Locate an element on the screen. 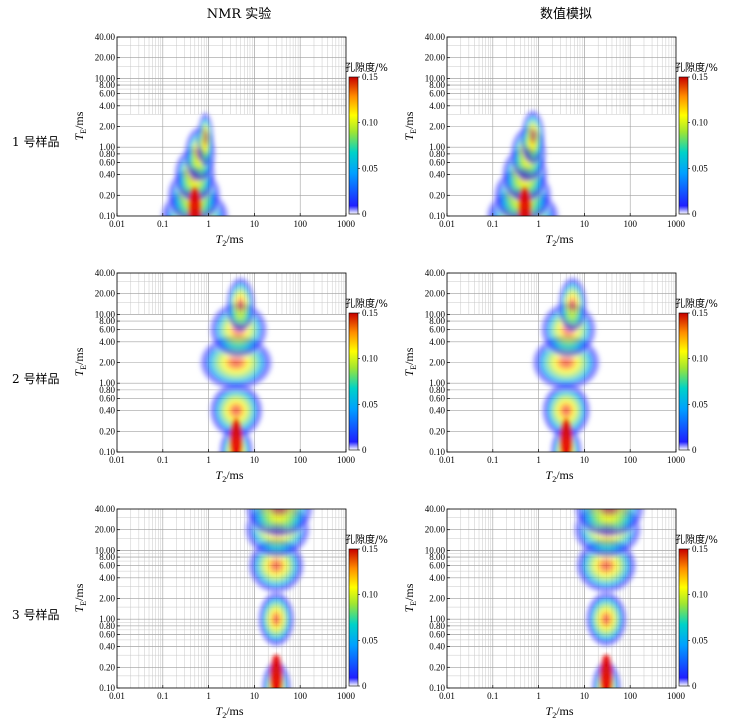 The image size is (729, 727). column-title-simulation: 数值模拟 is located at coordinates (566, 14).